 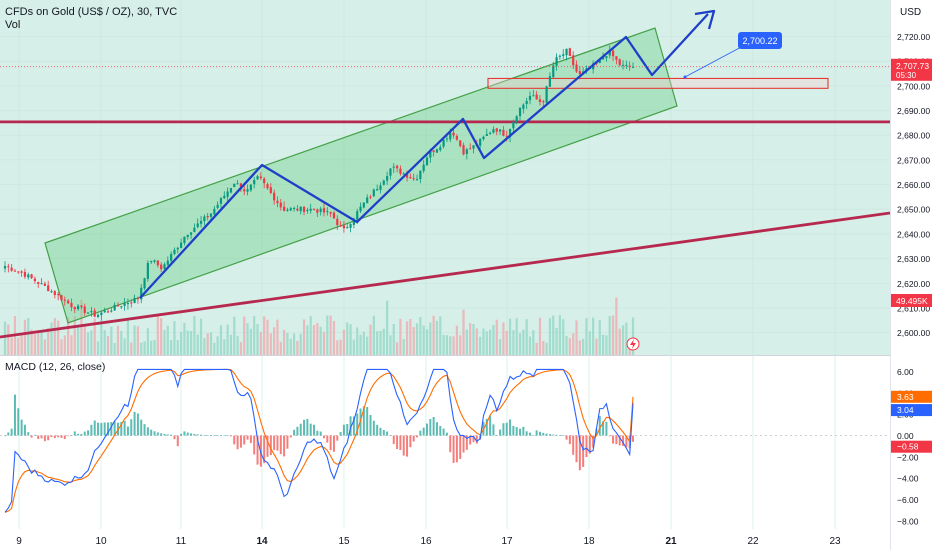 I want to click on macd-label: MACD (12, 26, close), so click(x=55, y=367).